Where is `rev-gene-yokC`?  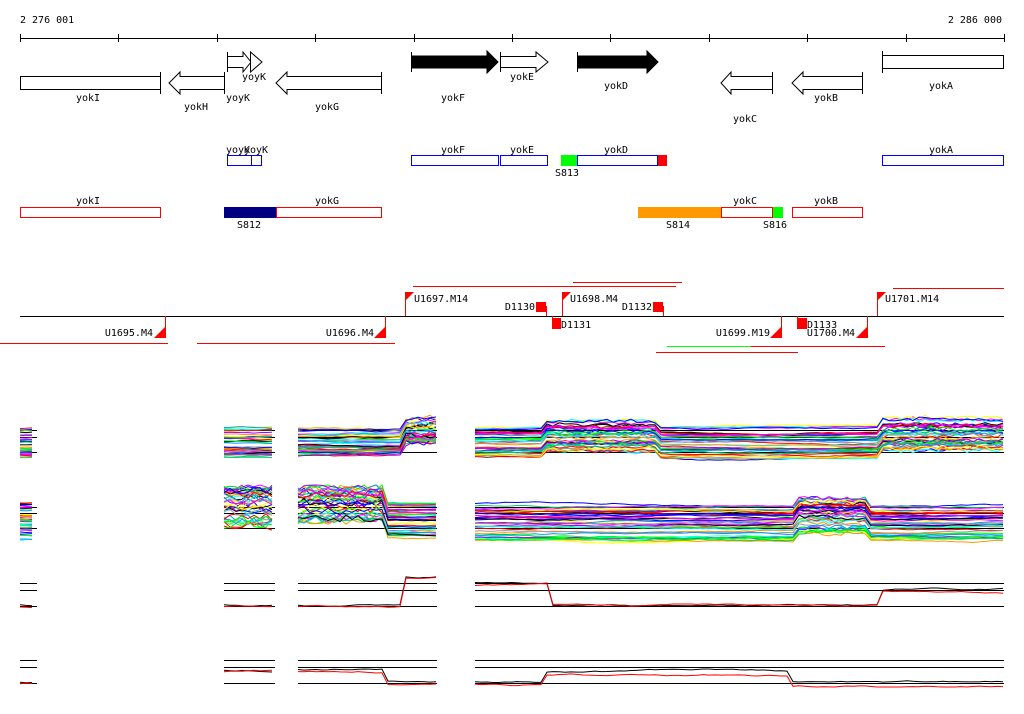 rev-gene-yokC is located at coordinates (747, 212).